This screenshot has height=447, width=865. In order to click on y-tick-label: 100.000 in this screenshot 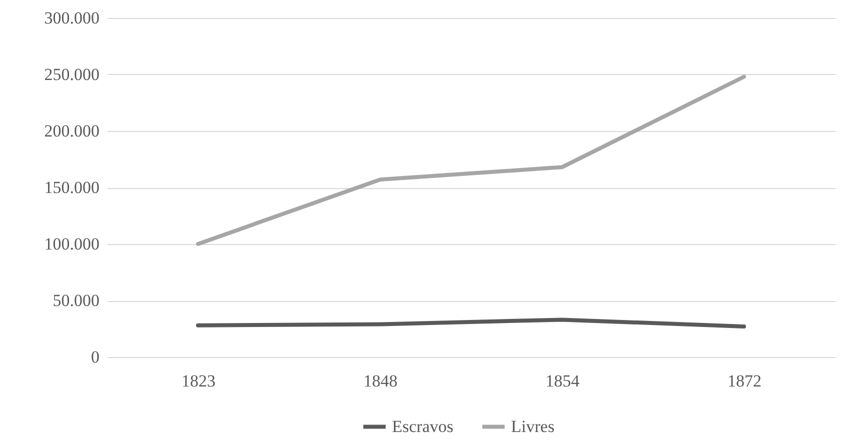, I will do `click(72, 244)`.